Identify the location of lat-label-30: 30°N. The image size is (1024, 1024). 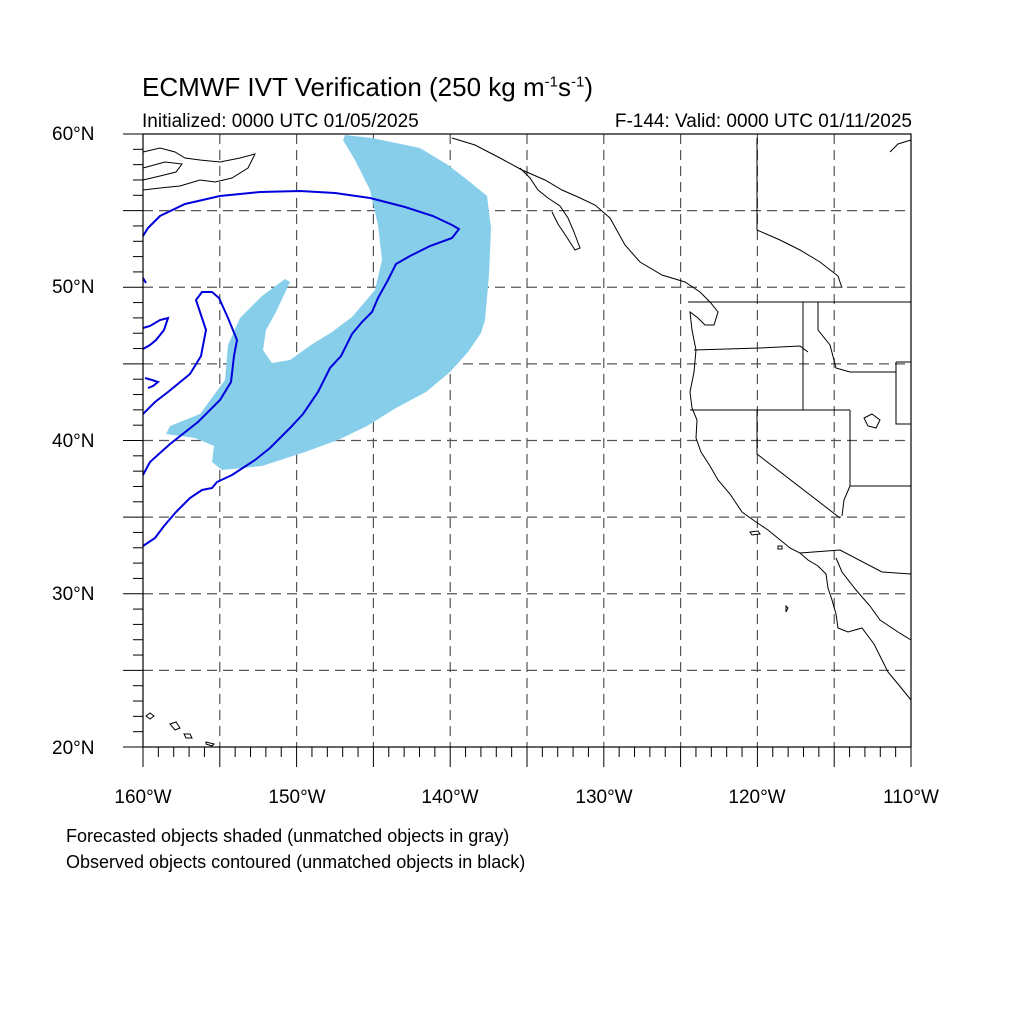
(73, 594).